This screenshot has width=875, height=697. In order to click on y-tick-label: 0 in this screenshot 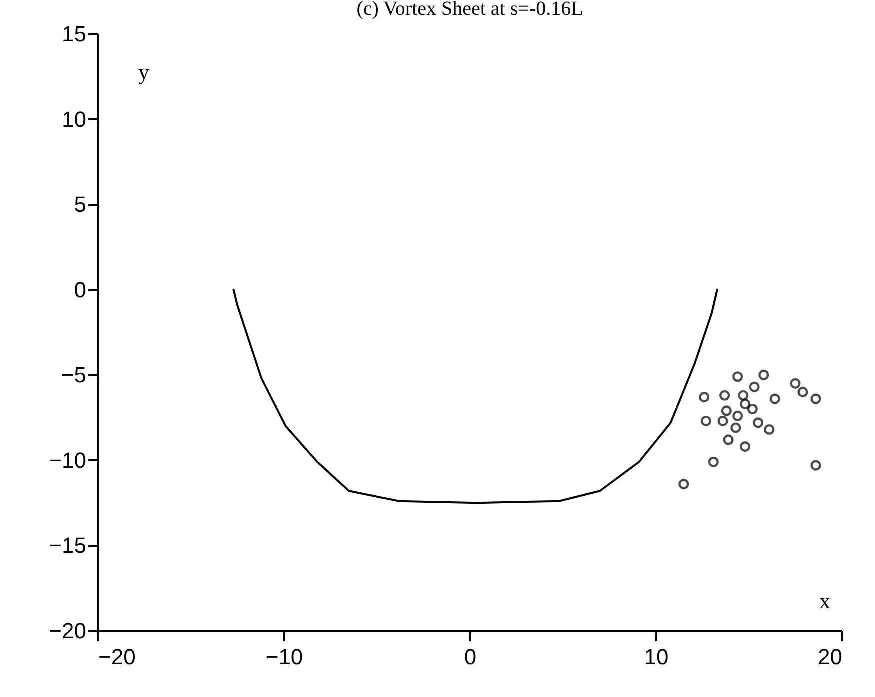, I will do `click(80, 289)`.